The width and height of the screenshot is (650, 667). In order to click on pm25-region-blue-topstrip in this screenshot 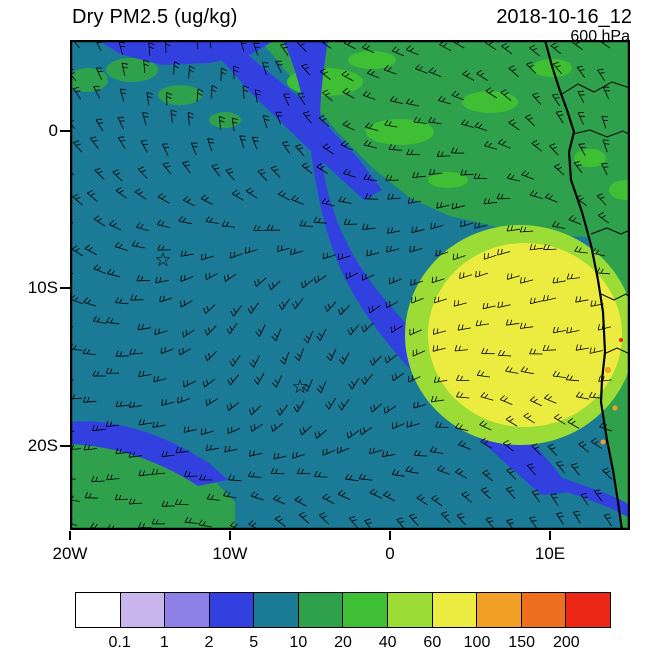, I will do `click(186, 52)`.